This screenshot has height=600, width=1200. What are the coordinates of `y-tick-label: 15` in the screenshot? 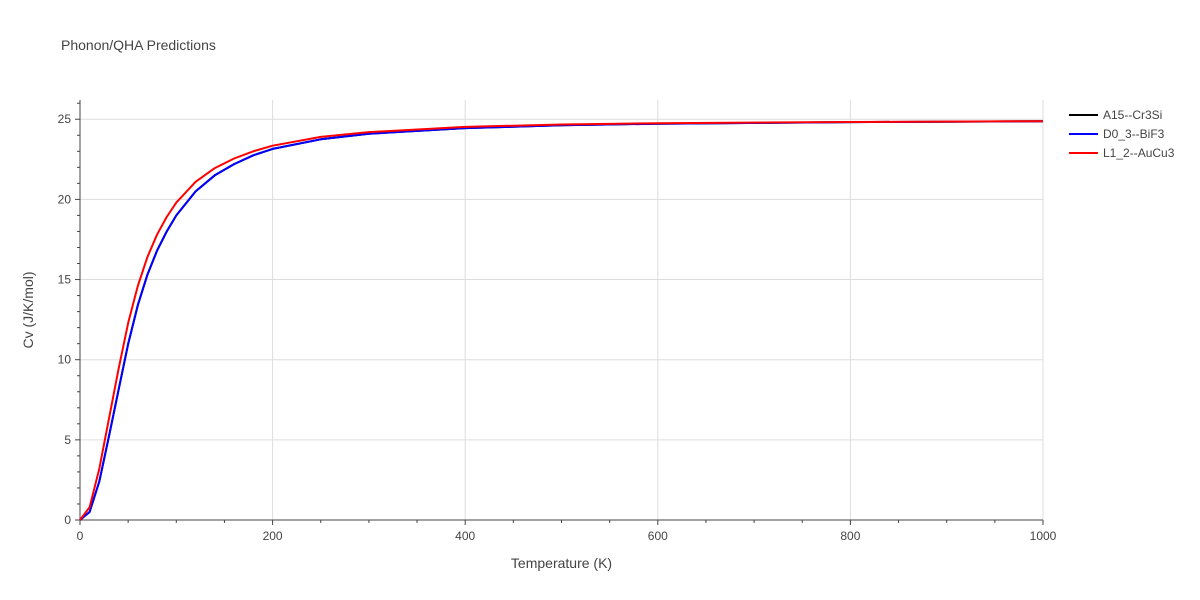 It's located at (65, 280).